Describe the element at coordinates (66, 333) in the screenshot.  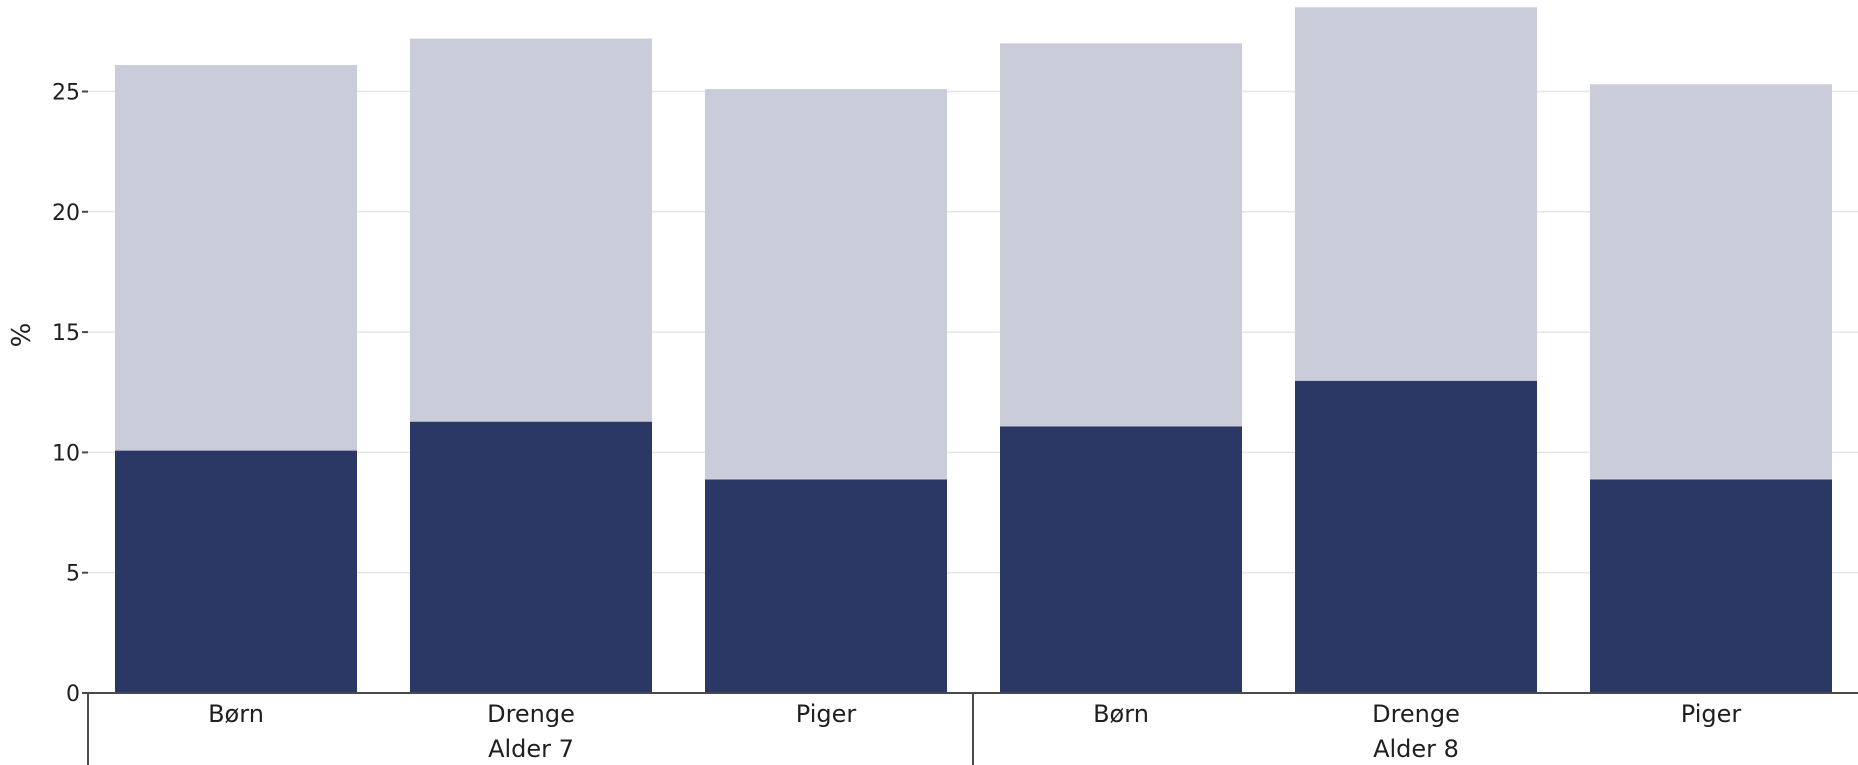
I see `y-tick-label-3: 15` at that location.